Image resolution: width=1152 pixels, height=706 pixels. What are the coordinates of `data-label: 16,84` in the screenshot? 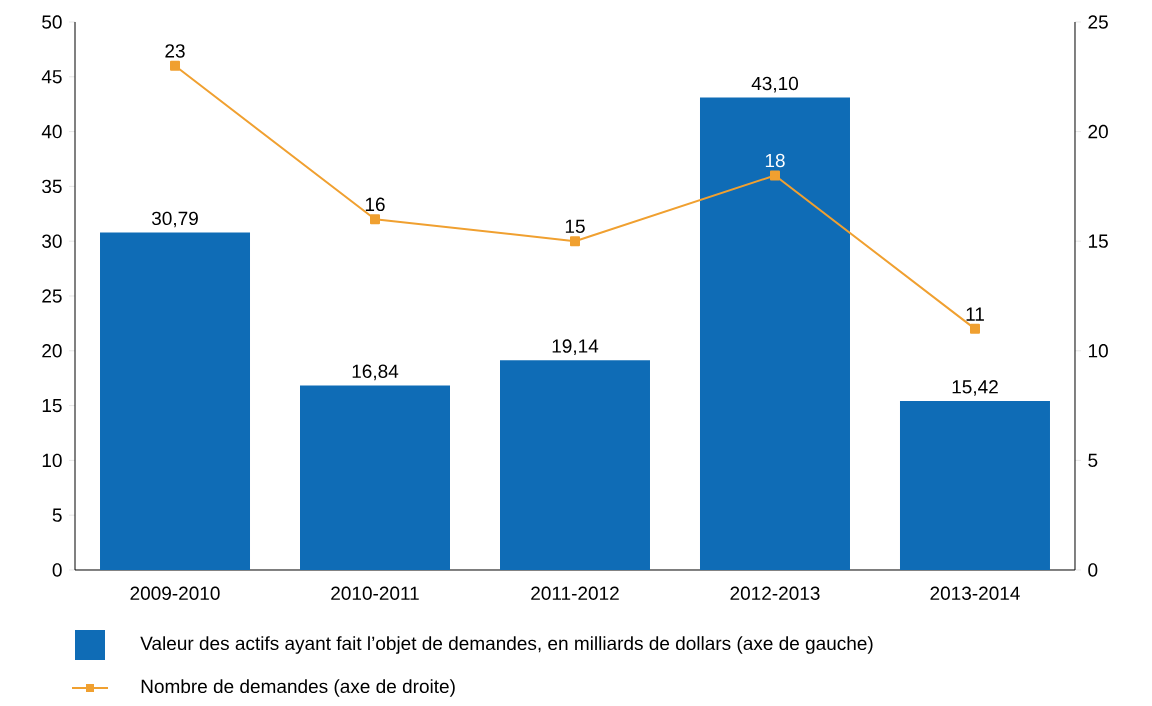 It's located at (375, 372).